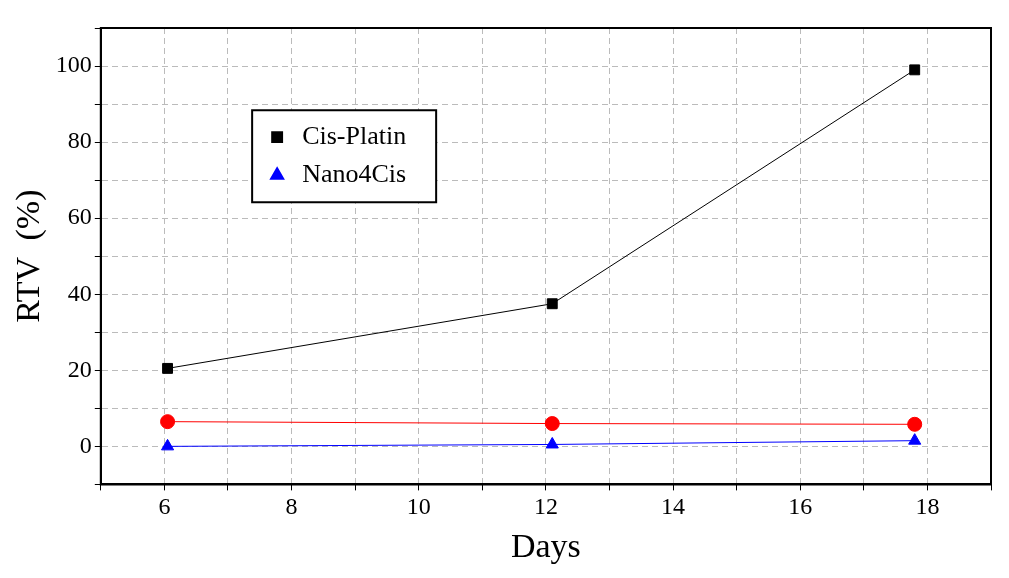 The image size is (1009, 578). Describe the element at coordinates (291, 506) in the screenshot. I see `x-tick-label: 8` at that location.